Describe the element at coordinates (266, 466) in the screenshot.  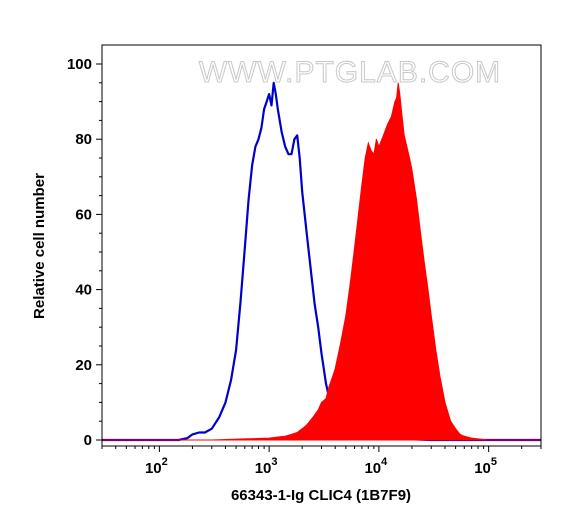
I see `x-tick-label: 10³` at that location.